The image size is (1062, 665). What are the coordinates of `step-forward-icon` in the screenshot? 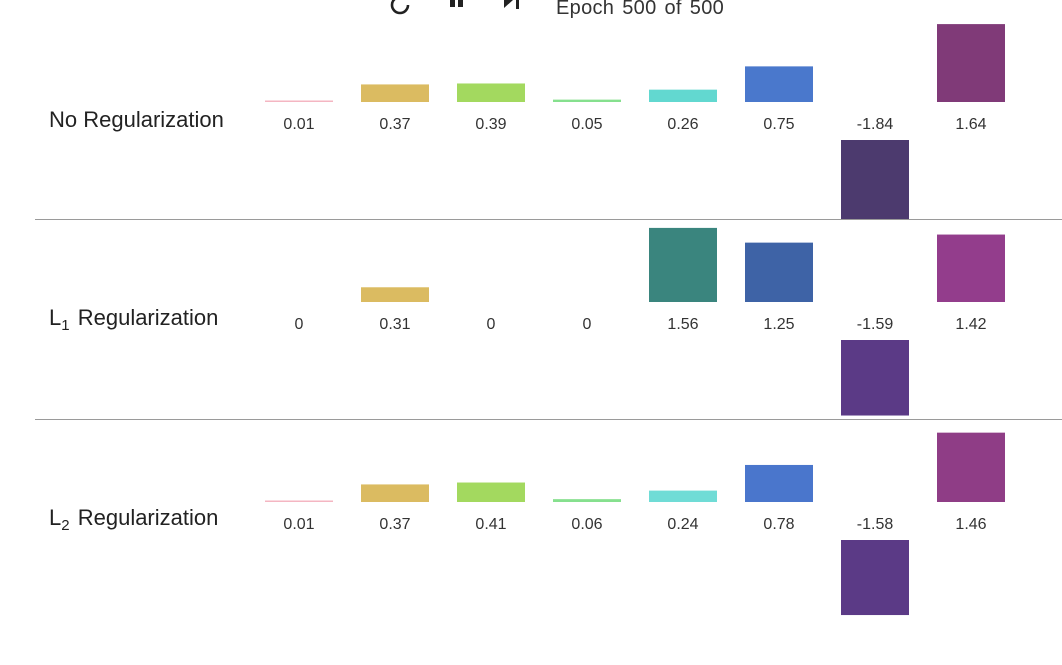 It's located at (511, 4).